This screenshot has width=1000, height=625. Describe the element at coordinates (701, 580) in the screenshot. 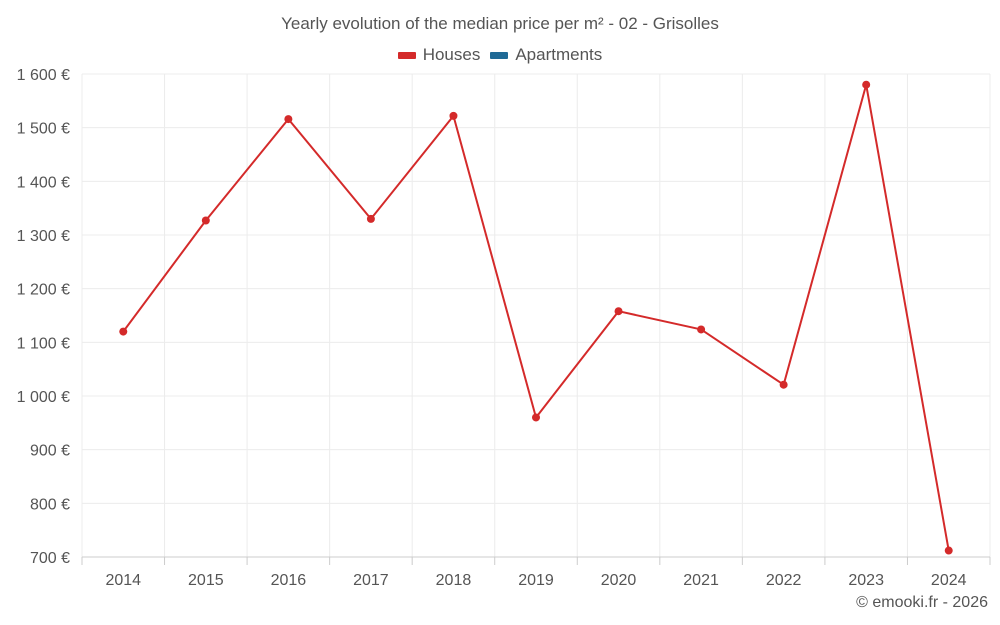

I see `x-tick-label: 2021` at that location.